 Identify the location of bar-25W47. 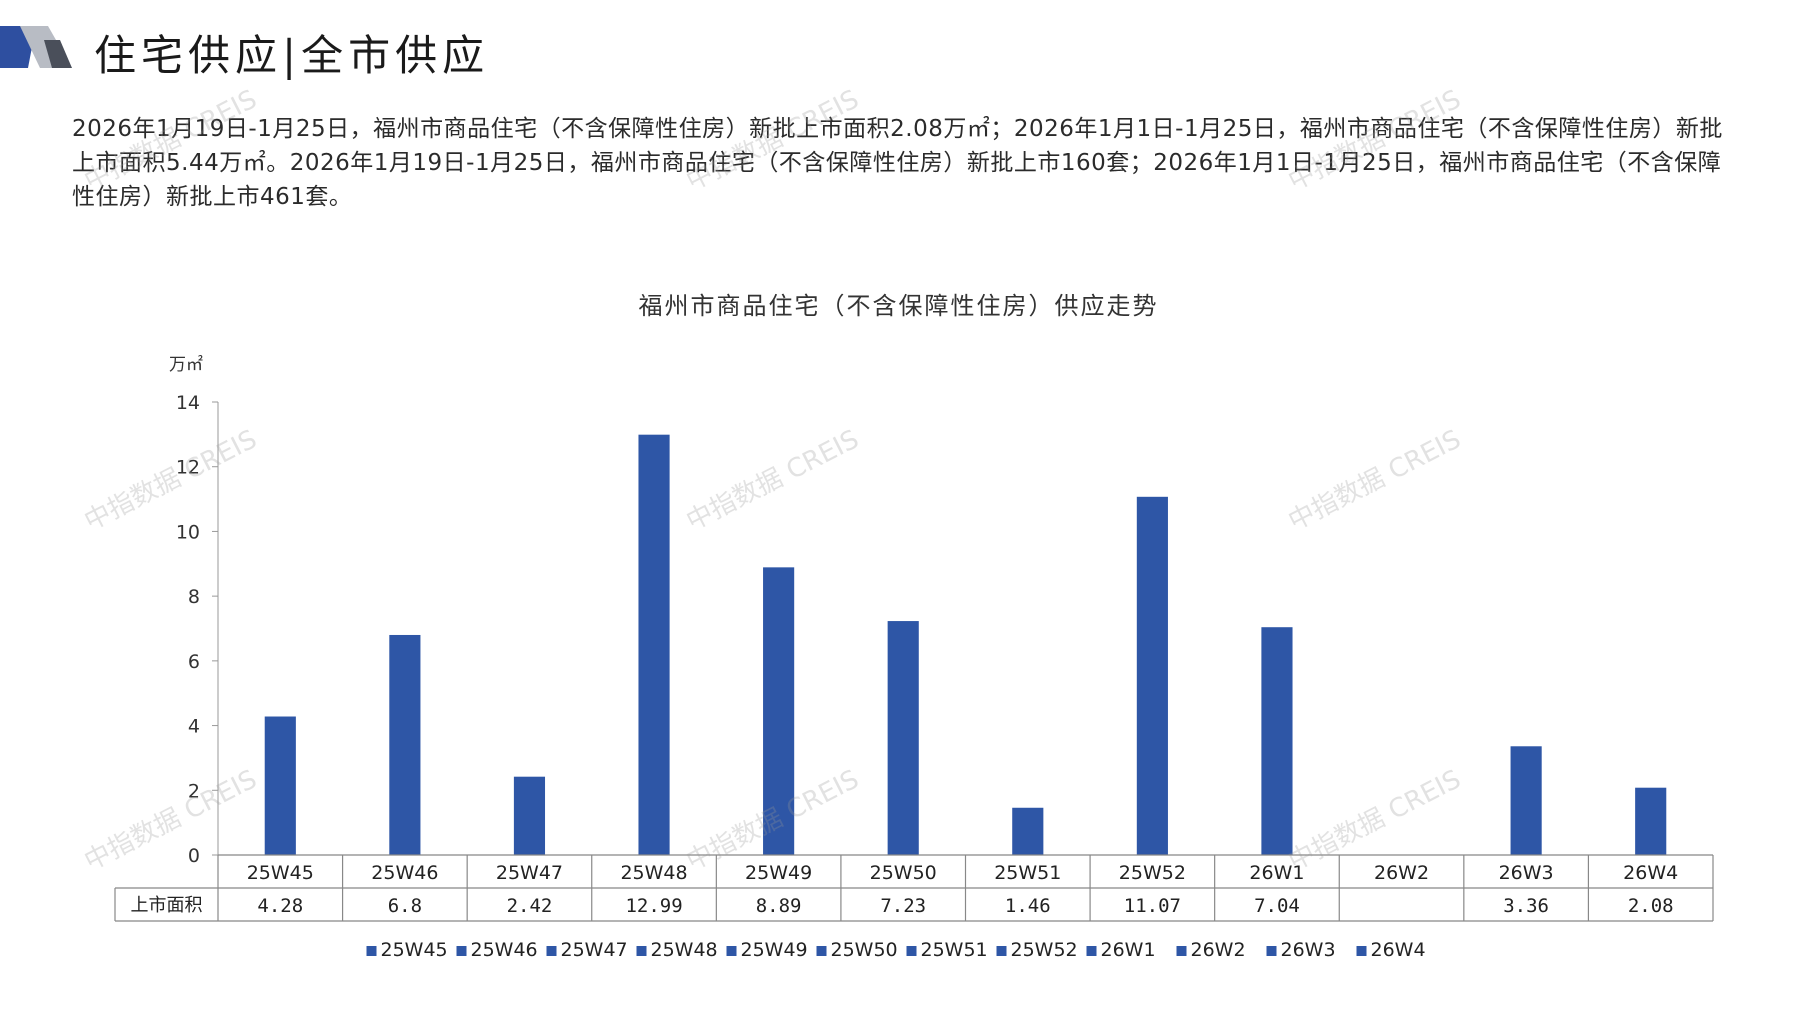
(529, 815).